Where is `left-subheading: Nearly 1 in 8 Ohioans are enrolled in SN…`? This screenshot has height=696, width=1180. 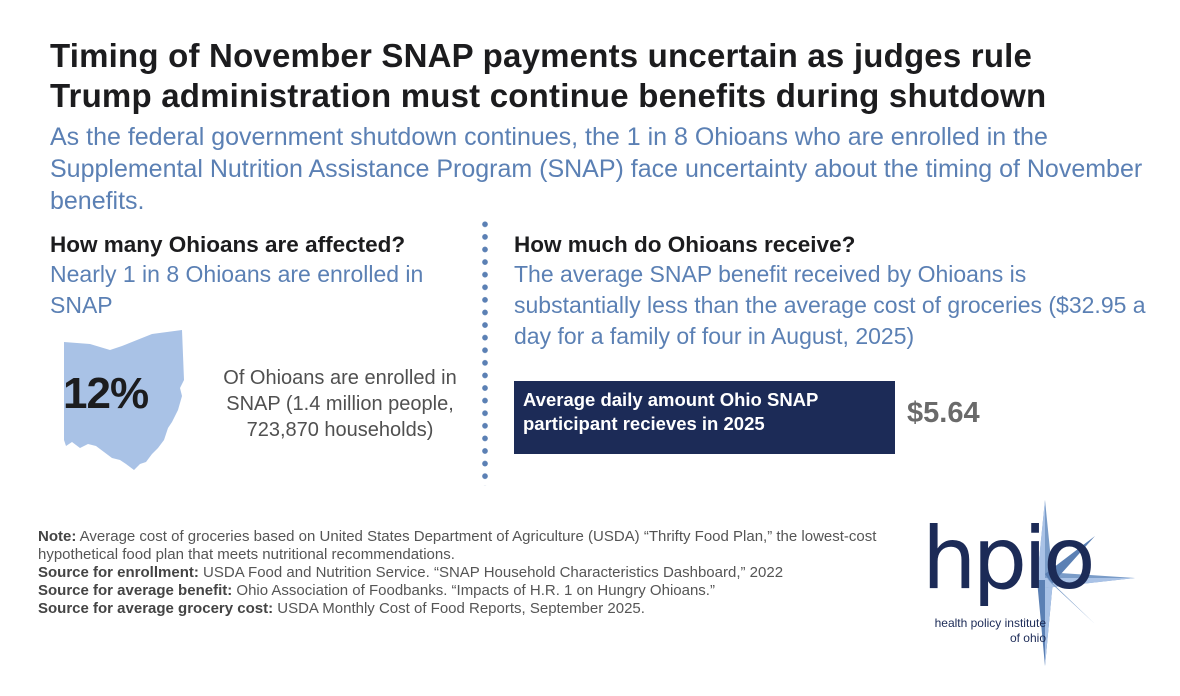
left-subheading: Nearly 1 in 8 Ohioans are enrolled in SN… is located at coordinates (237, 289).